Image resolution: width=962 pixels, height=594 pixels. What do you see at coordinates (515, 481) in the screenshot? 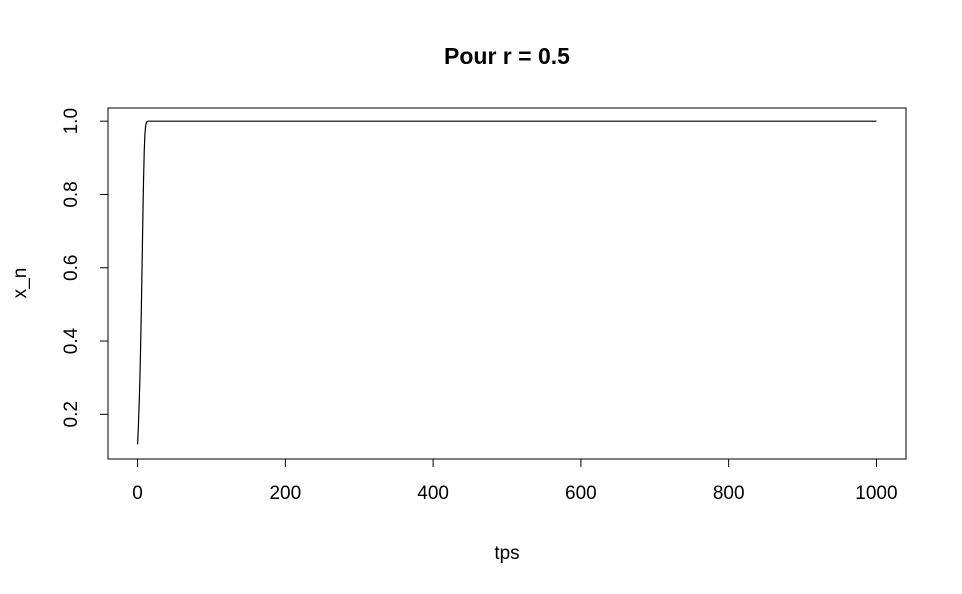
I see `x-axis: 0 200 400 600 800 1000` at bounding box center [515, 481].